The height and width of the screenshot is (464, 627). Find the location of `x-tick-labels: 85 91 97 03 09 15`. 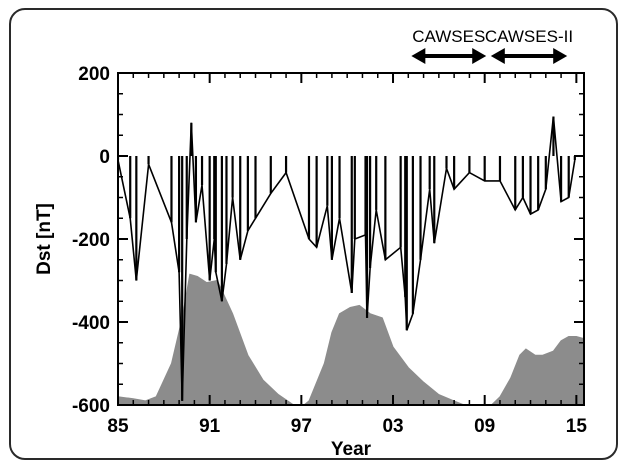

x-tick-labels: 85 91 97 03 09 15 is located at coordinates (347, 426).